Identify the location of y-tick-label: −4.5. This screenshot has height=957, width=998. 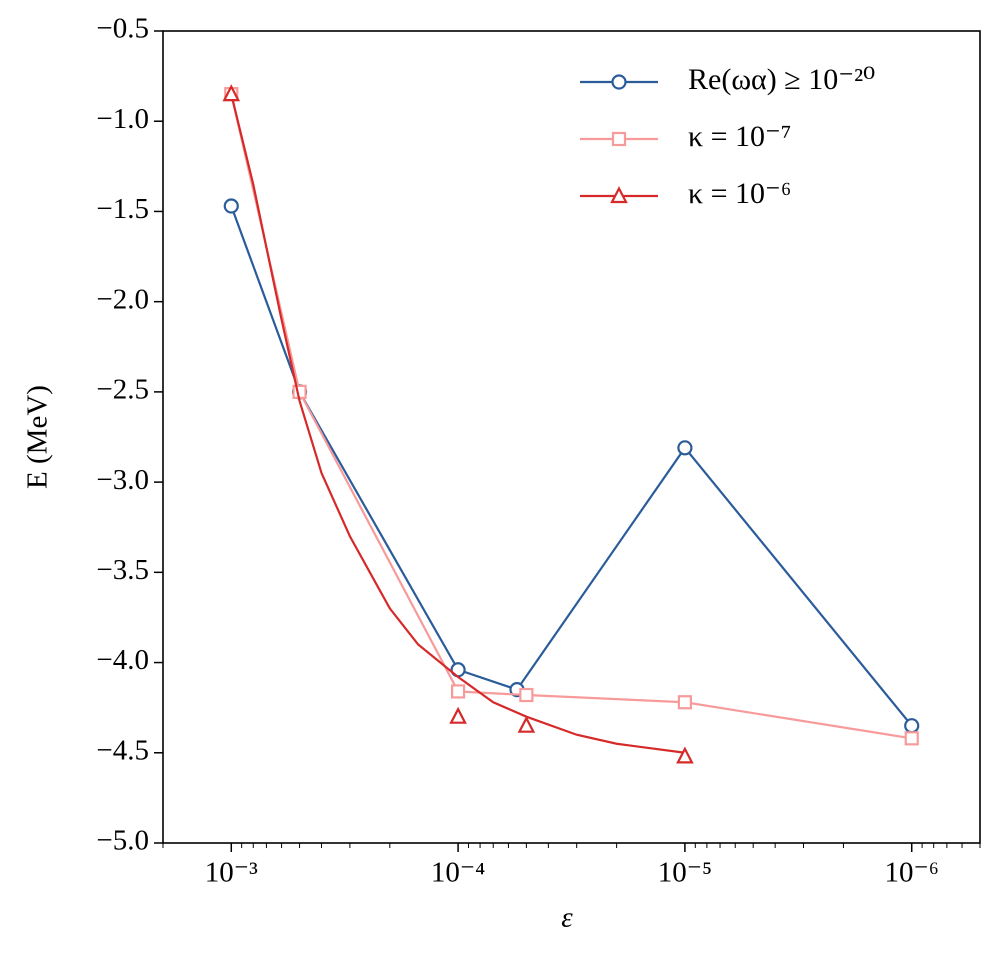
(122, 750).